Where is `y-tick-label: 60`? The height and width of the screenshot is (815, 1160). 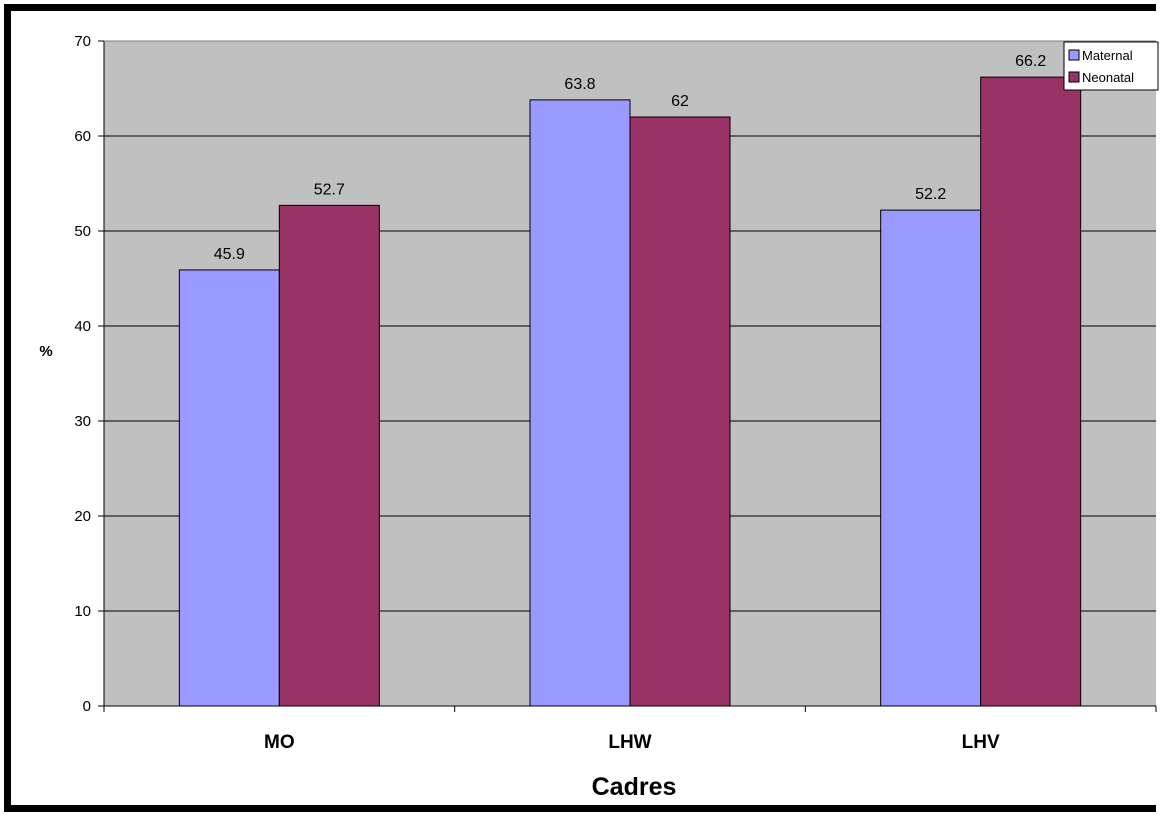 y-tick-label: 60 is located at coordinates (82, 136).